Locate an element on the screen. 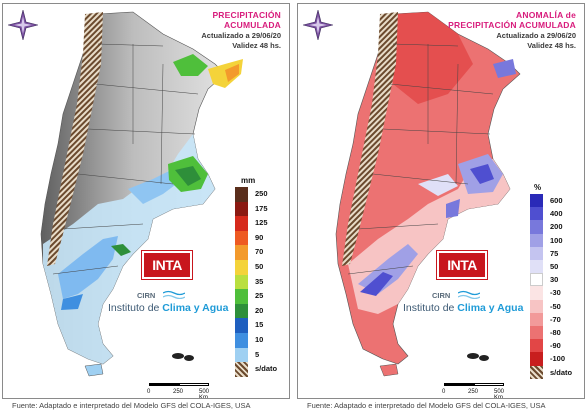  legend-item: 250 is located at coordinates (262, 194).